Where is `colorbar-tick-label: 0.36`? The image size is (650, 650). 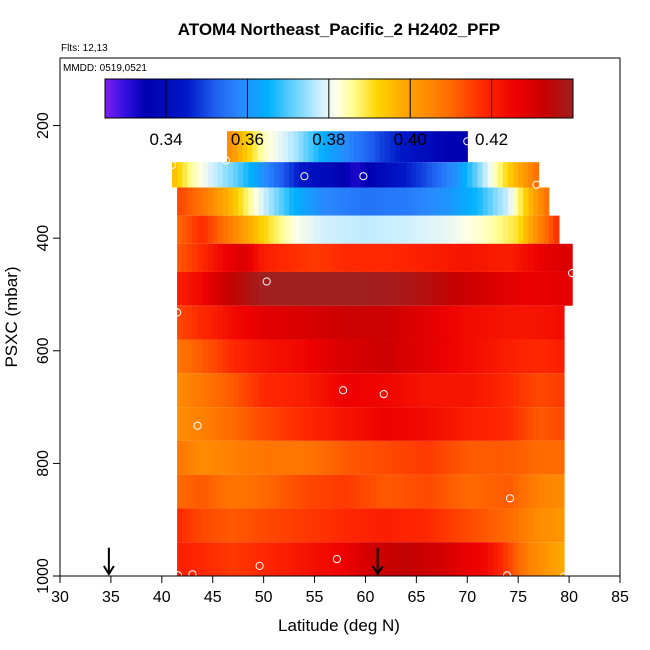
colorbar-tick-label: 0.36 is located at coordinates (247, 139).